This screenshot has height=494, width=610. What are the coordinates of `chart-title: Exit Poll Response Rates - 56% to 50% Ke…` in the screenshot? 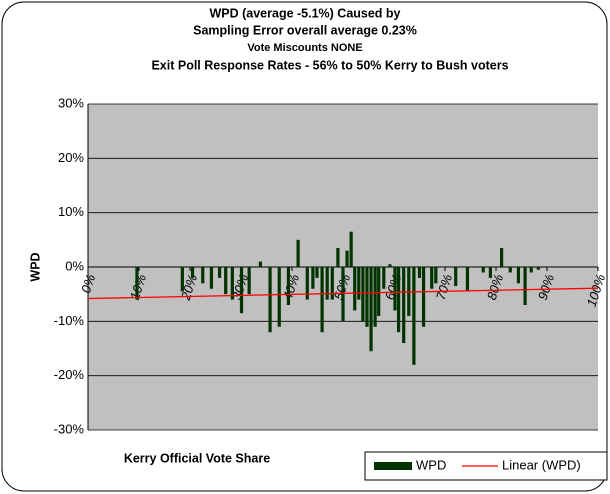 It's located at (329, 65).